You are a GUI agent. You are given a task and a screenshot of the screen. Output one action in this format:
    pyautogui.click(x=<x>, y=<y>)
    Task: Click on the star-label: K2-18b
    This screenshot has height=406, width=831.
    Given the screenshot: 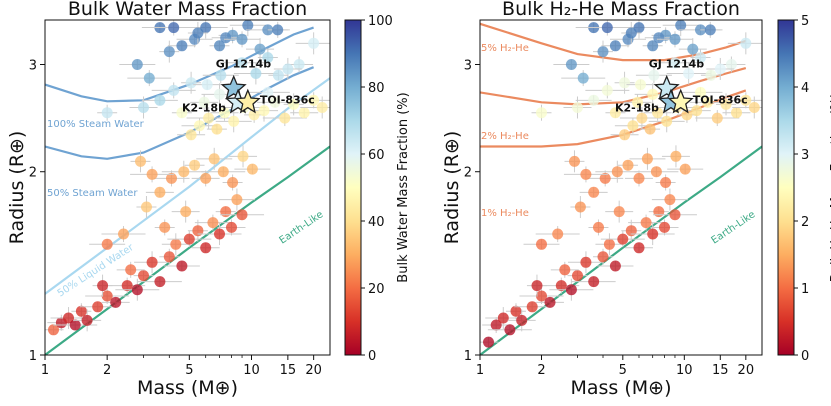 What is the action you would take?
    pyautogui.click(x=204, y=107)
    